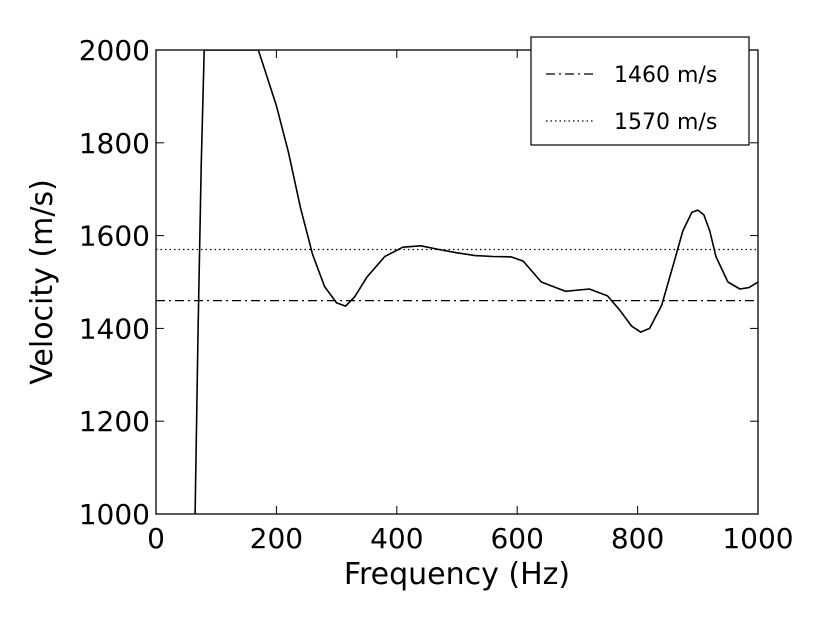 The height and width of the screenshot is (623, 830). Describe the element at coordinates (114, 514) in the screenshot. I see `y-tick-label: 1000` at that location.